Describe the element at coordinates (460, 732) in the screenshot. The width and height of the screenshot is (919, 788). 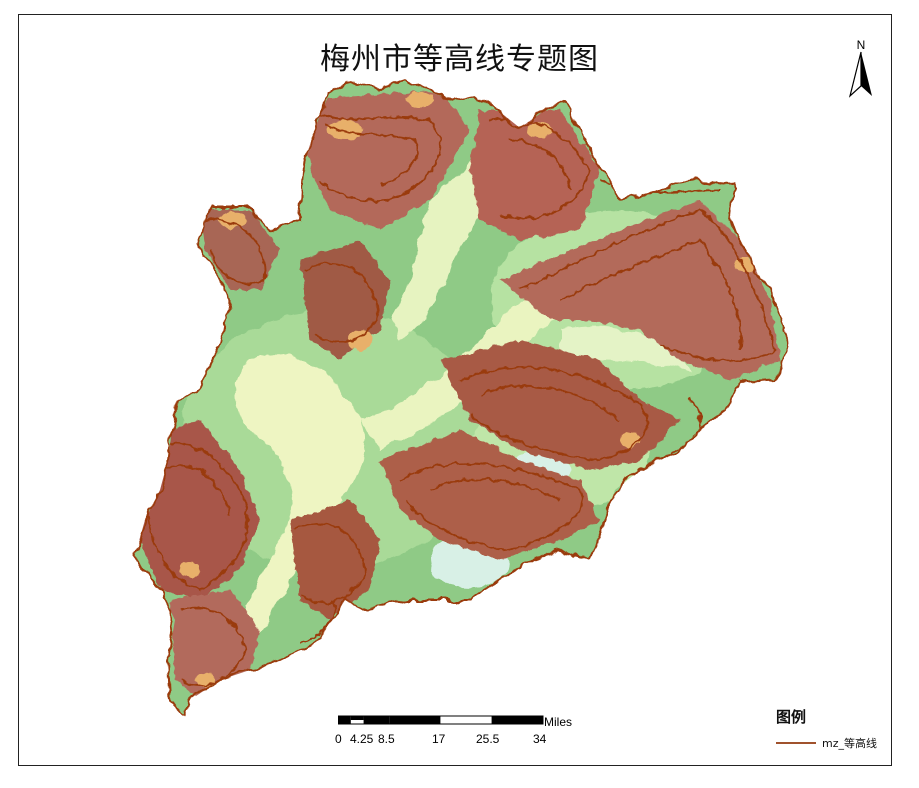
I see `scale-bar: Miles 0 4.25 8.5 17 25.5 34` at that location.